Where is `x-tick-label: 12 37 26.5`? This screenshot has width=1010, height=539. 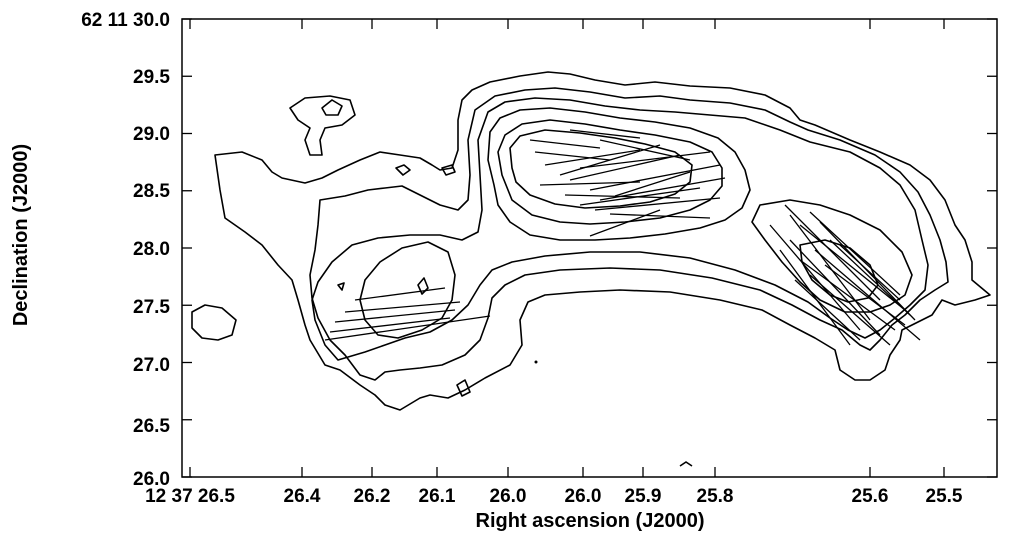
x-tick-label: 12 37 26.5 is located at coordinates (190, 496).